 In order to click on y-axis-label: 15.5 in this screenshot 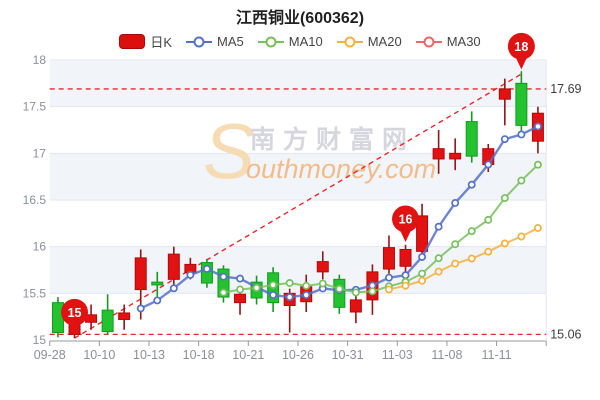, I will do `click(35, 293)`.